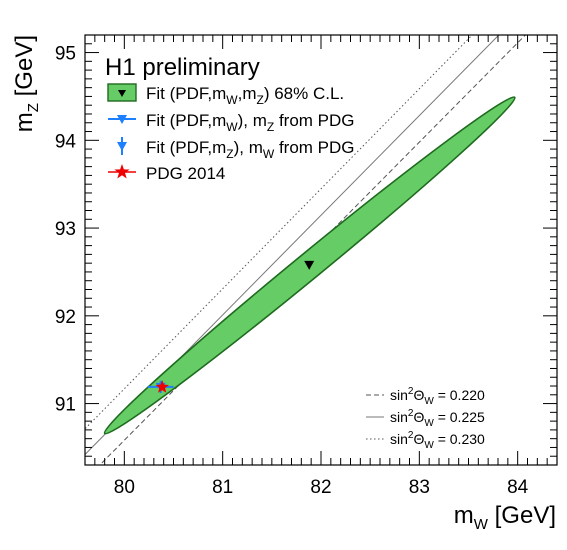 The height and width of the screenshot is (550, 567). Describe the element at coordinates (518, 487) in the screenshot. I see `x-tick-label: 84` at that location.